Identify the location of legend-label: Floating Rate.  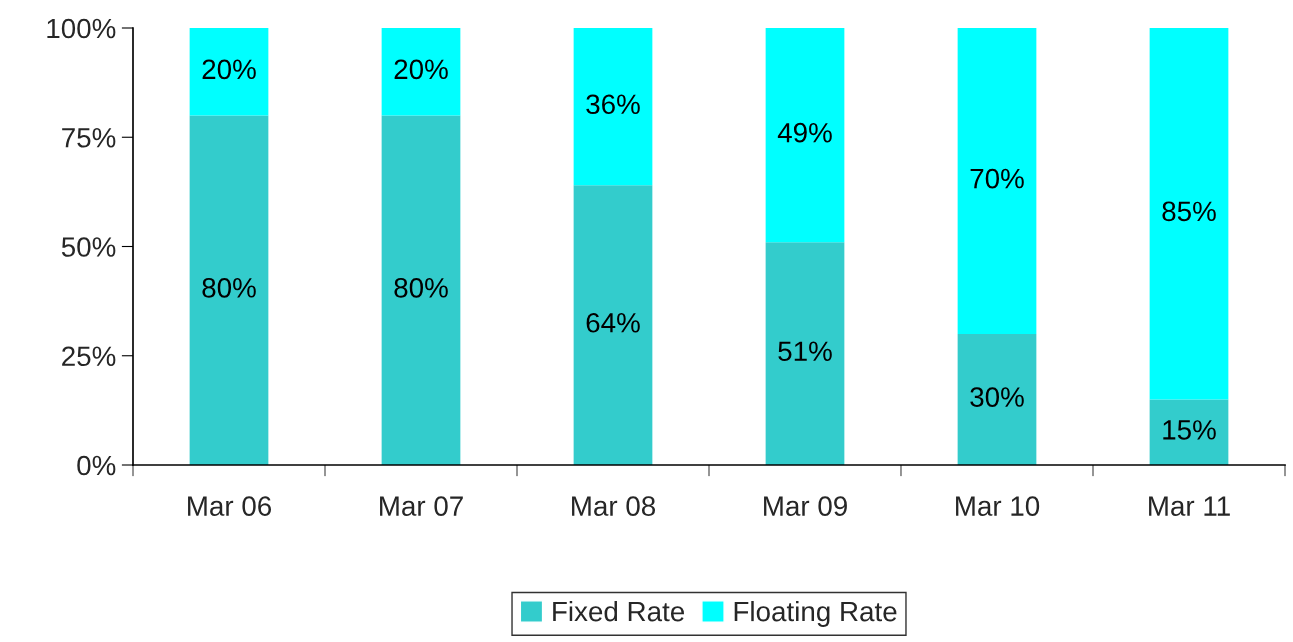
(815, 613).